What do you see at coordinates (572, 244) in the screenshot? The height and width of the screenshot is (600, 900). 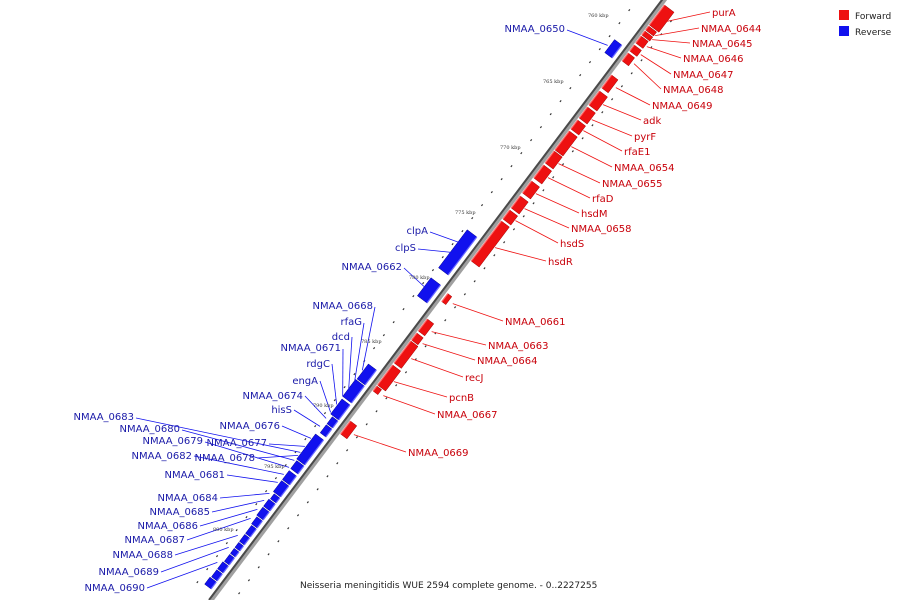 I see `gene-label: hsdS` at bounding box center [572, 244].